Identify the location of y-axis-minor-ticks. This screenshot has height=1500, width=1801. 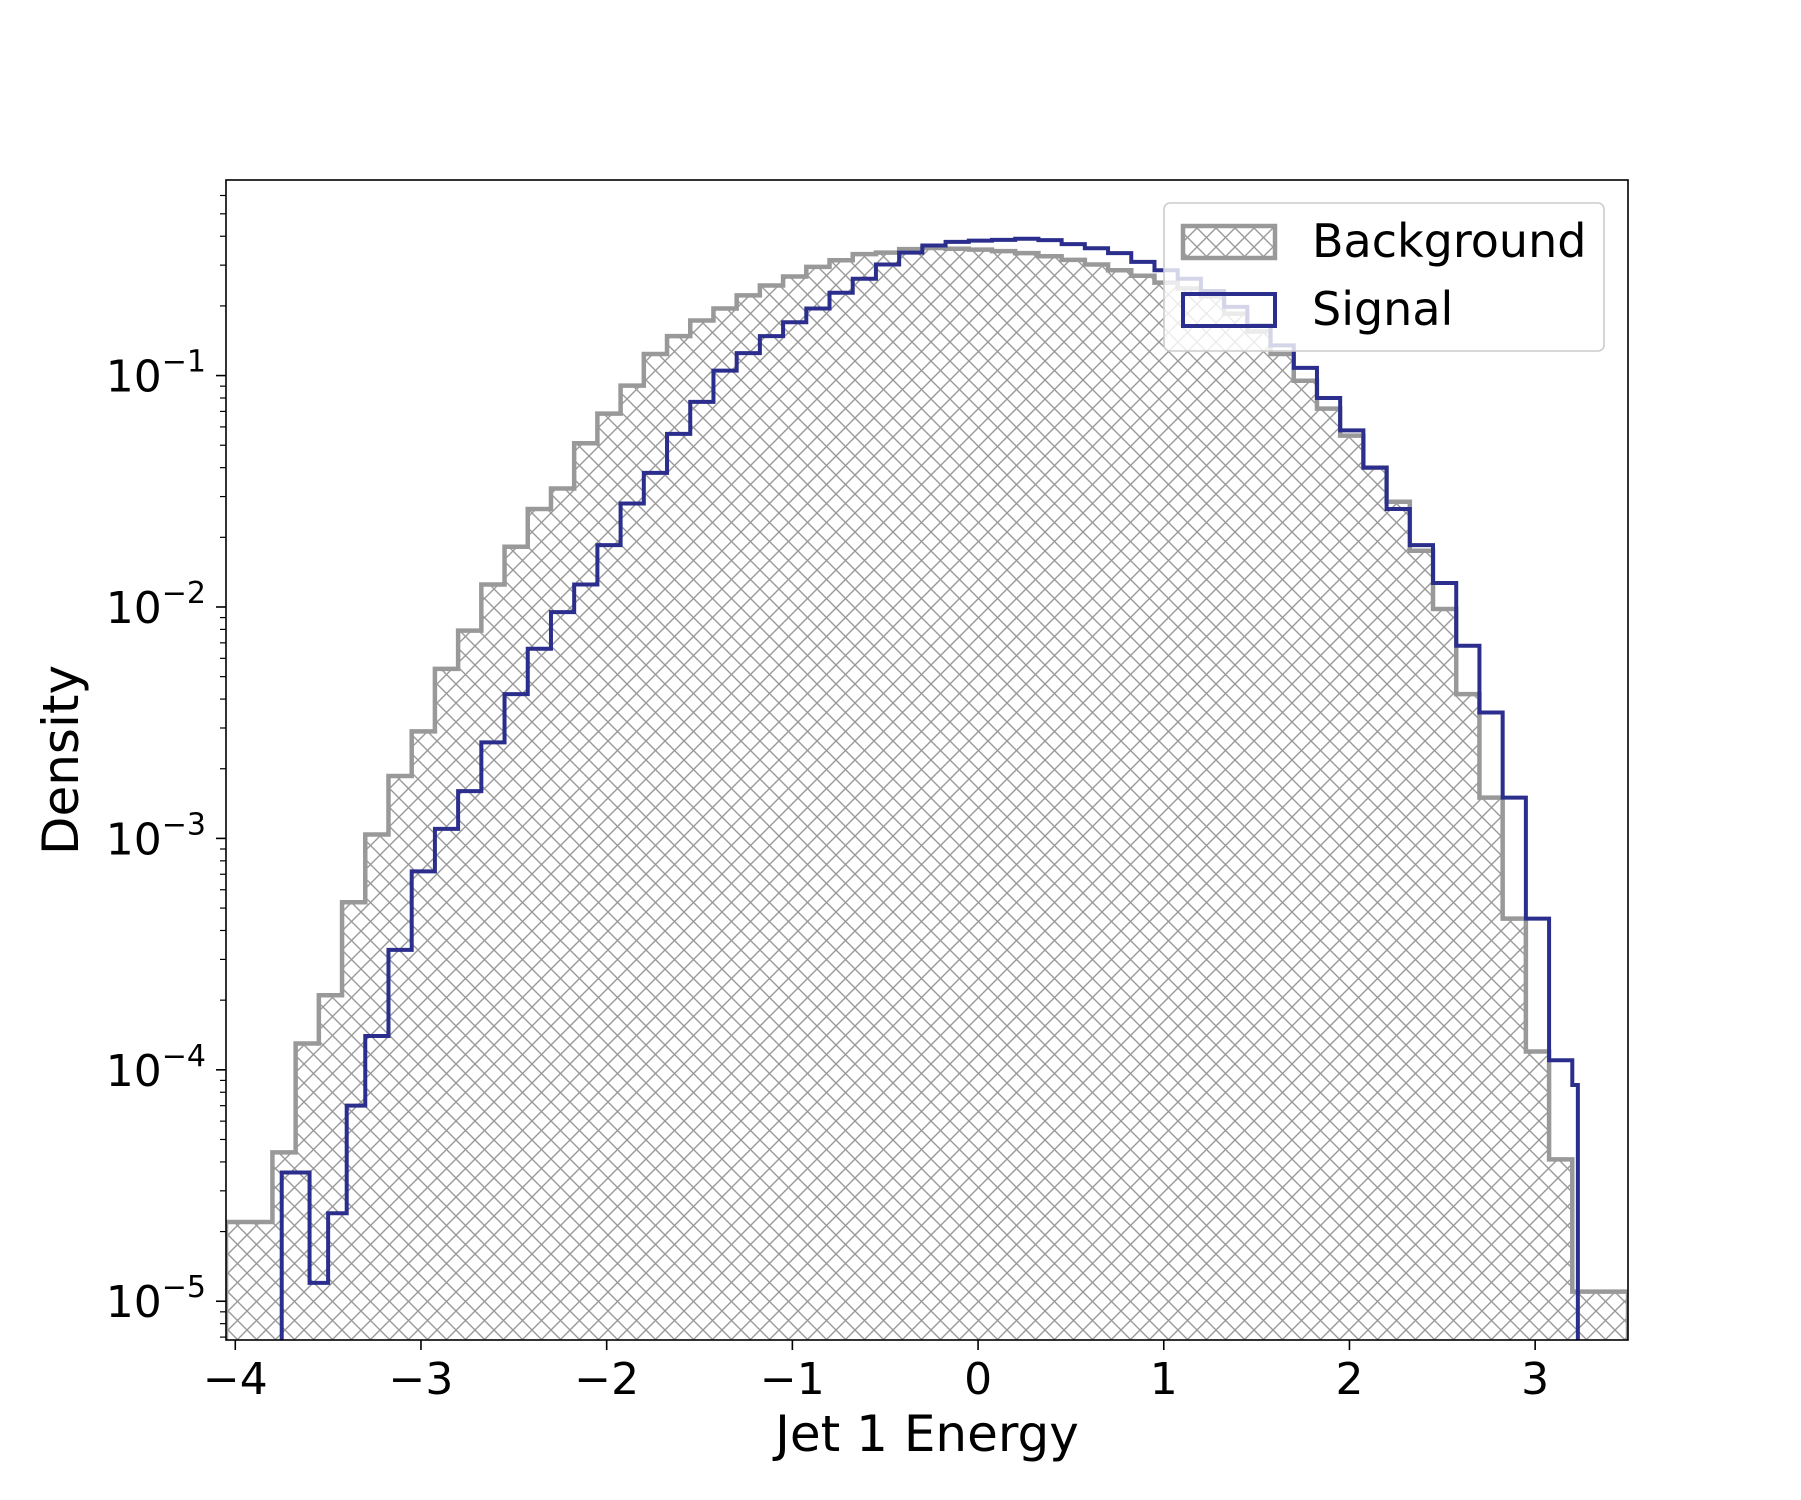
(223, 766).